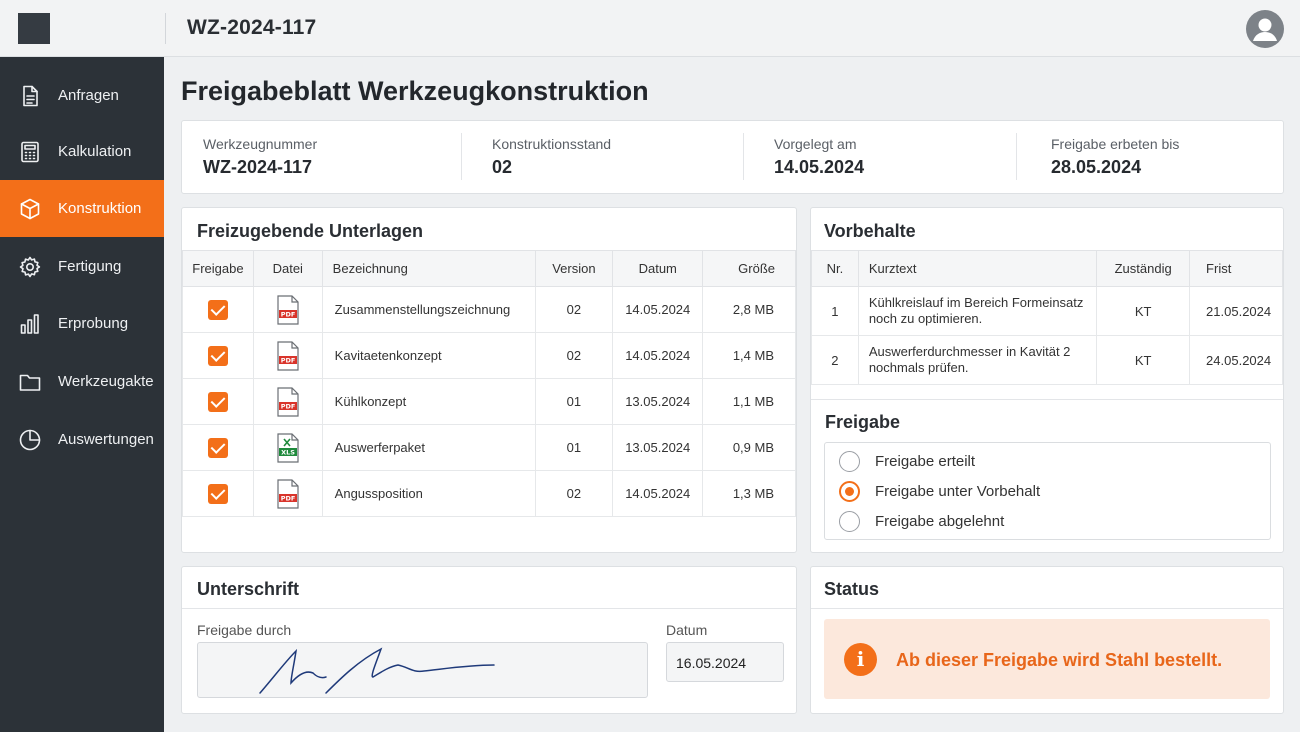 The height and width of the screenshot is (732, 1300). Describe the element at coordinates (1096, 167) in the screenshot. I see `info-value: 28.05.2024` at that location.